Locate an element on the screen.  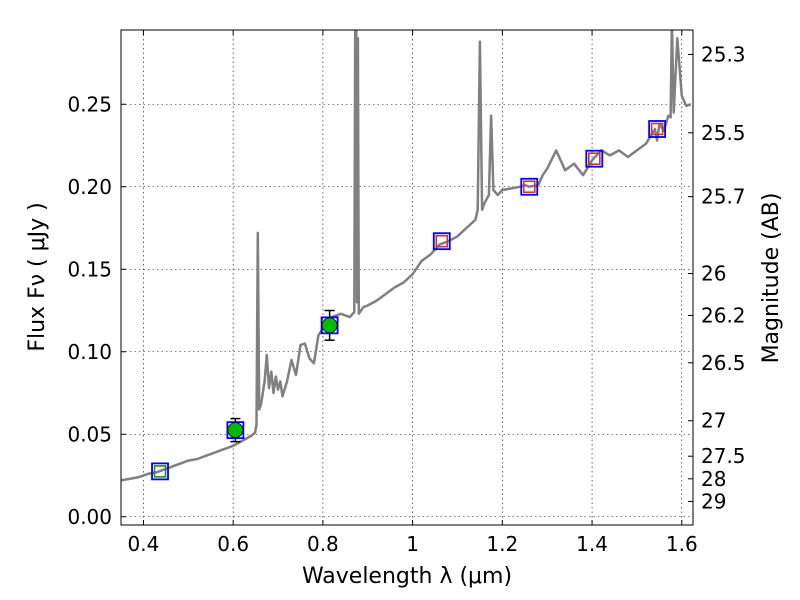
x-axis-label: Wavelength λ (μm) is located at coordinates (407, 576).